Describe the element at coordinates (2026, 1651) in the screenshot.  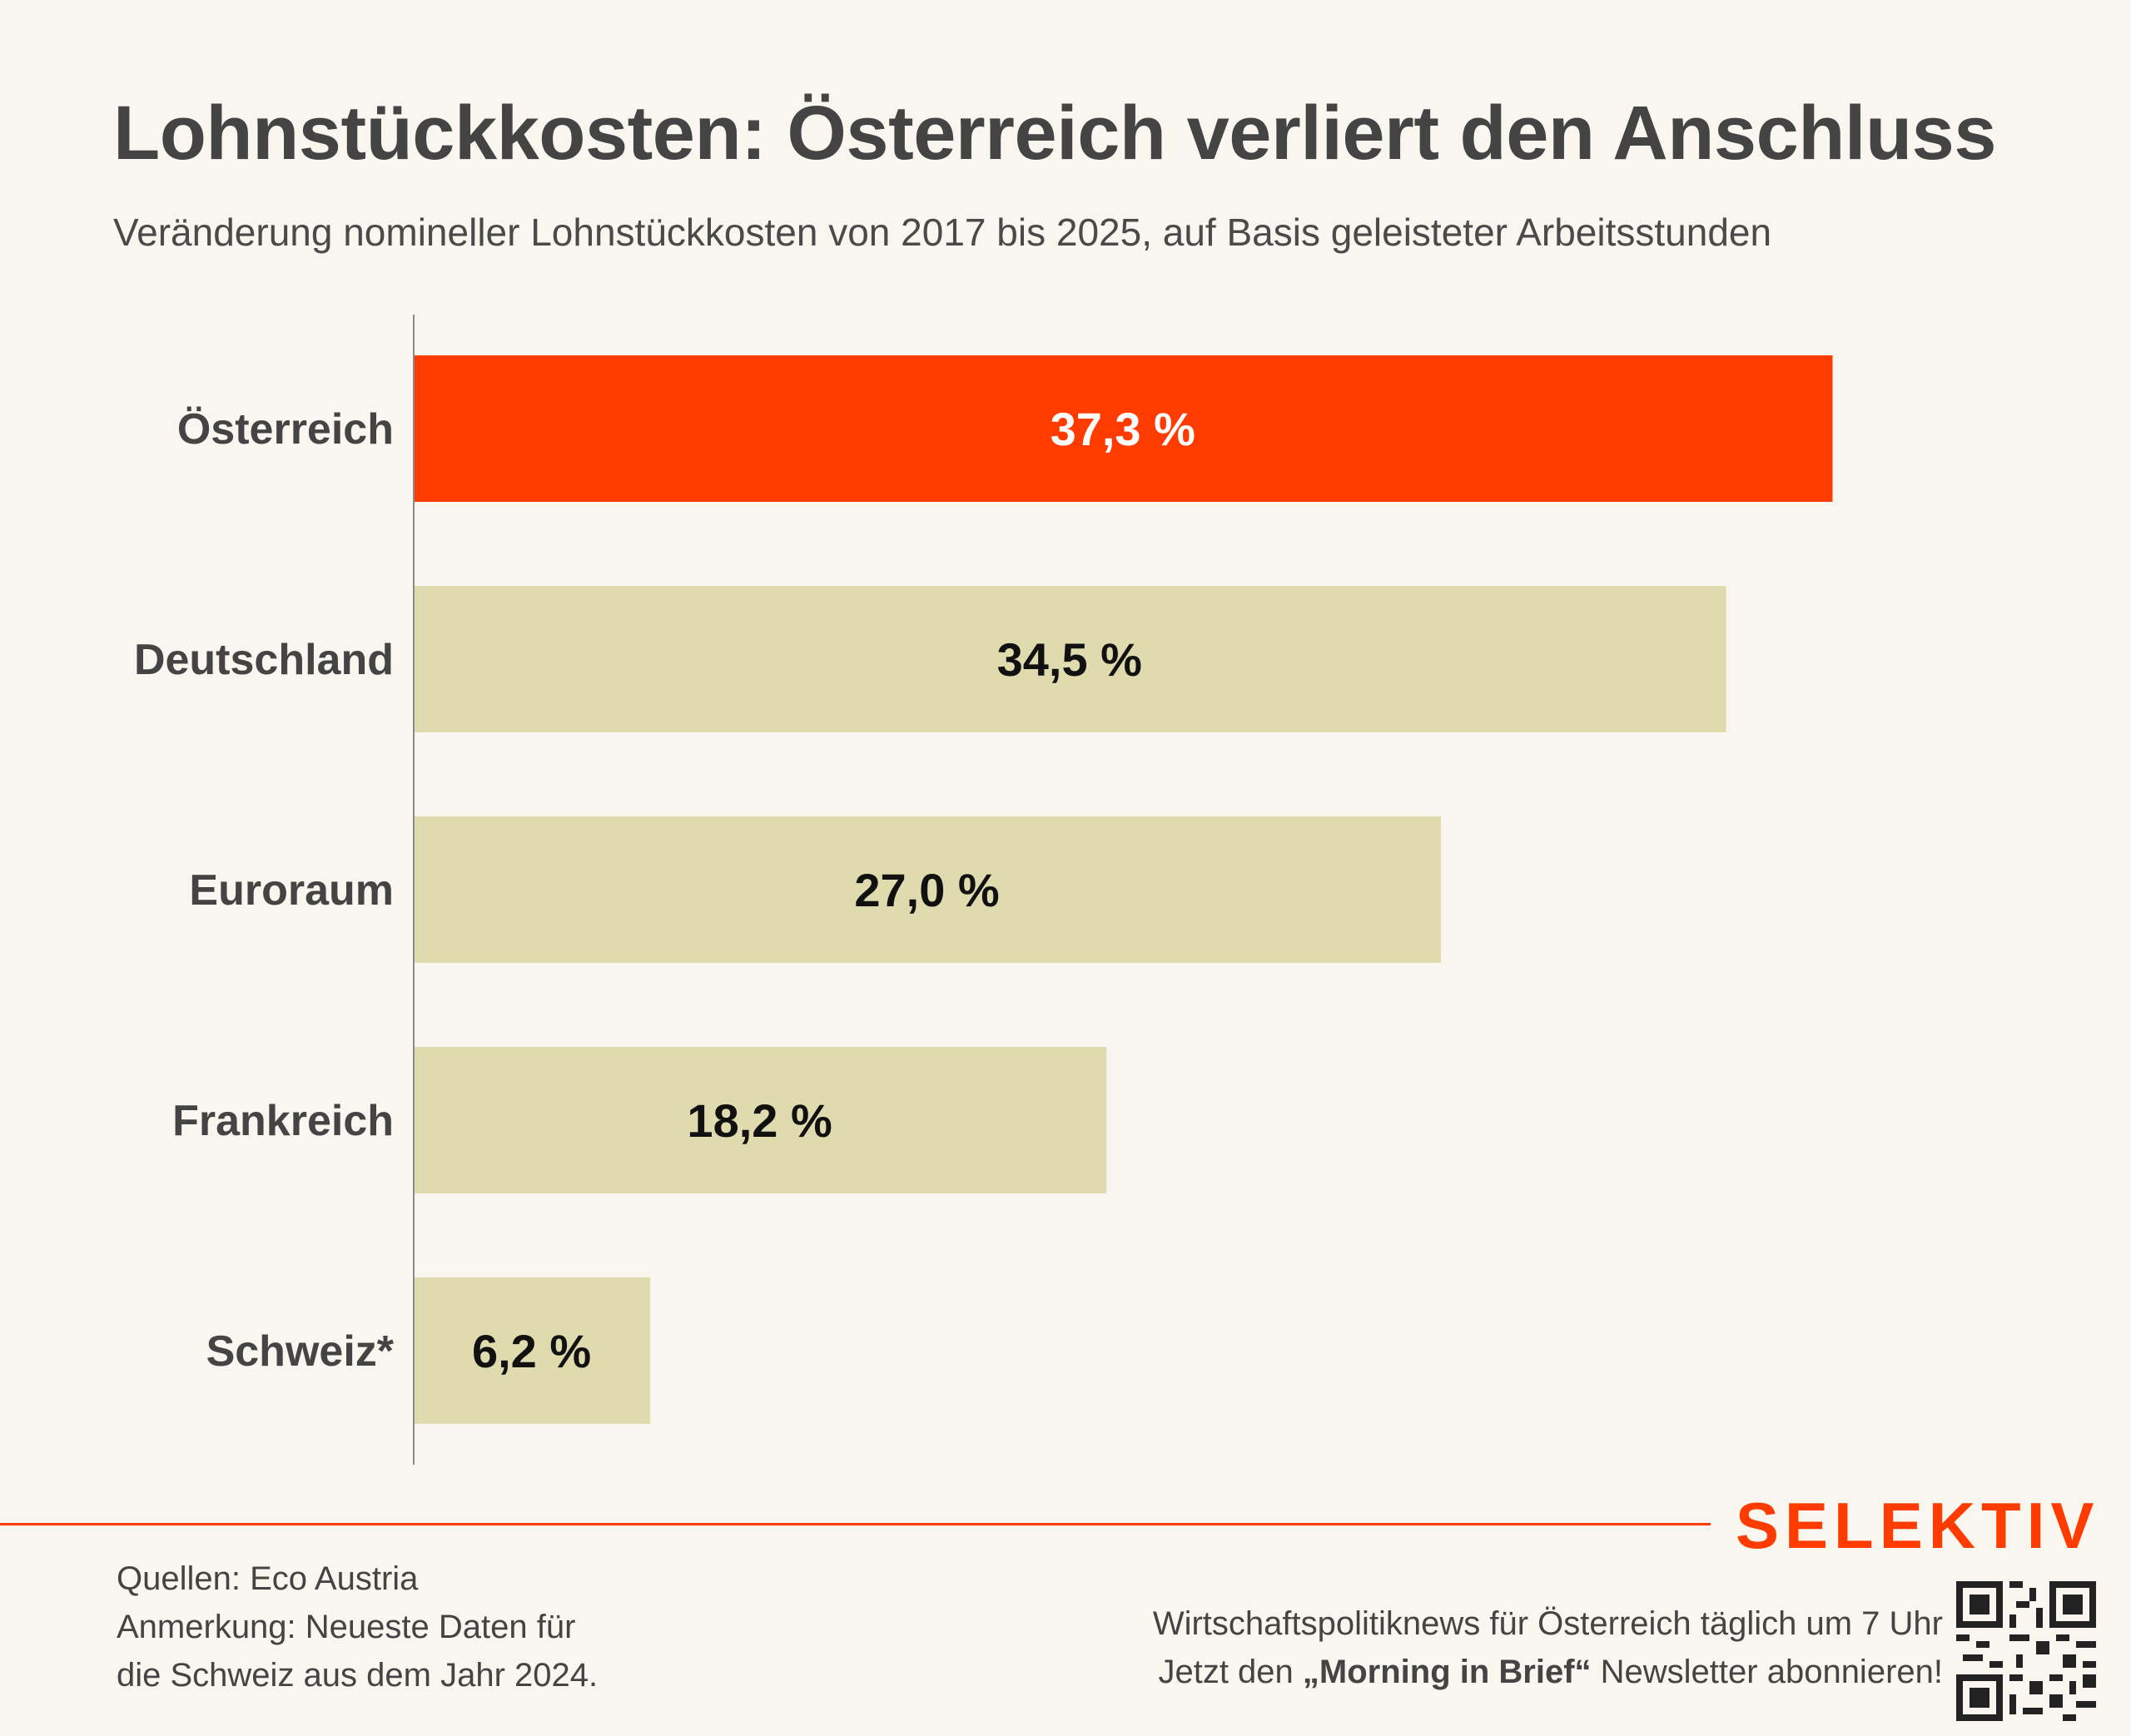
I see `qr-code-icon` at that location.